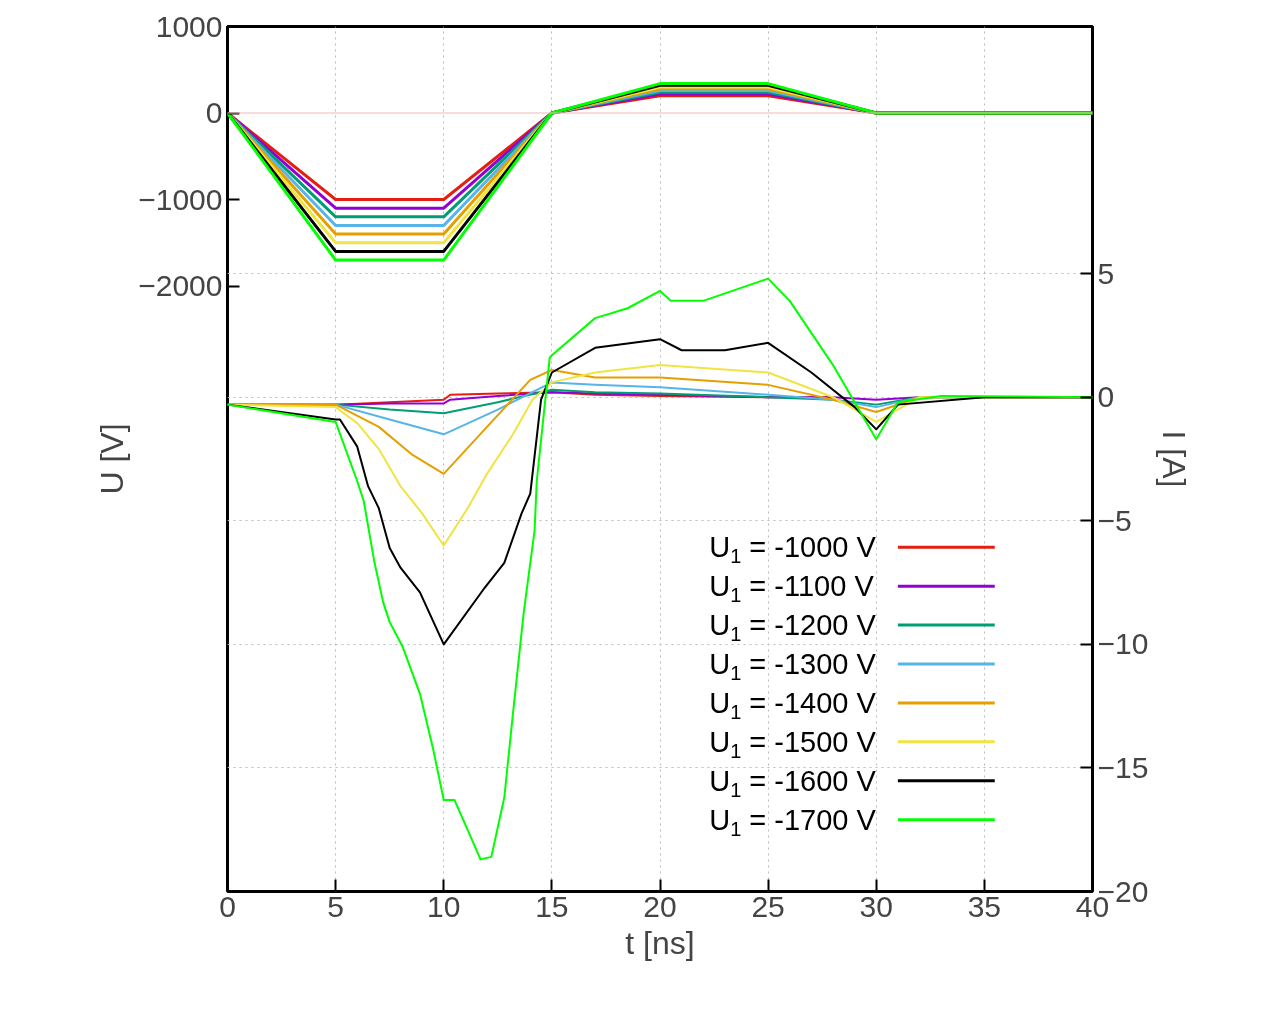 Image resolution: width=1285 pixels, height=1036 pixels. What do you see at coordinates (876, 906) in the screenshot?
I see `x-tick-label: 30` at bounding box center [876, 906].